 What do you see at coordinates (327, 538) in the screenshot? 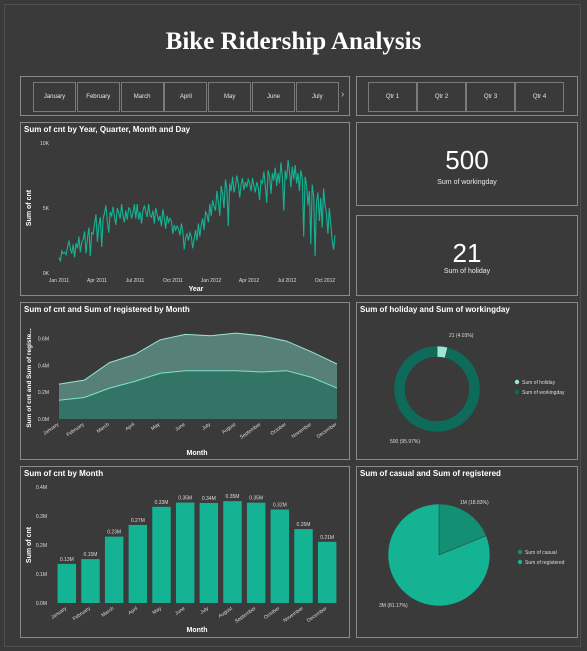
I see `bar-value-label: 0.21M` at bounding box center [327, 538].